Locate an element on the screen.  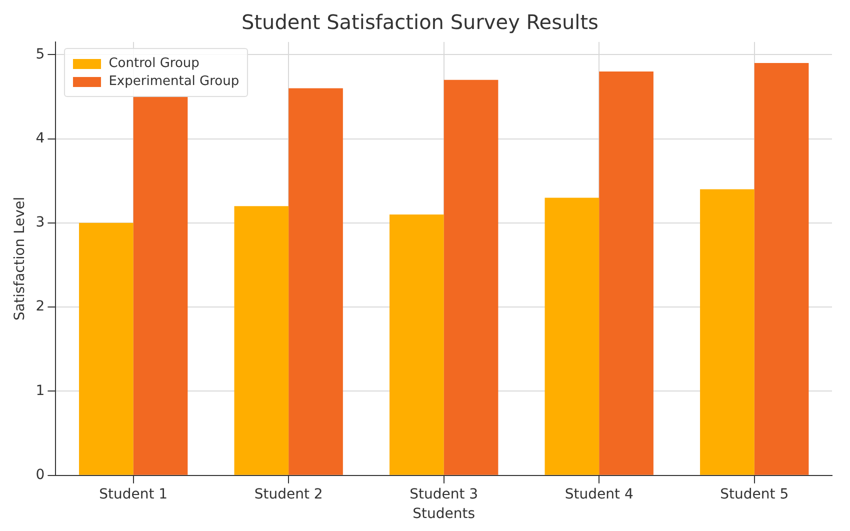
legend-label: Experimental Group is located at coordinates (174, 81).